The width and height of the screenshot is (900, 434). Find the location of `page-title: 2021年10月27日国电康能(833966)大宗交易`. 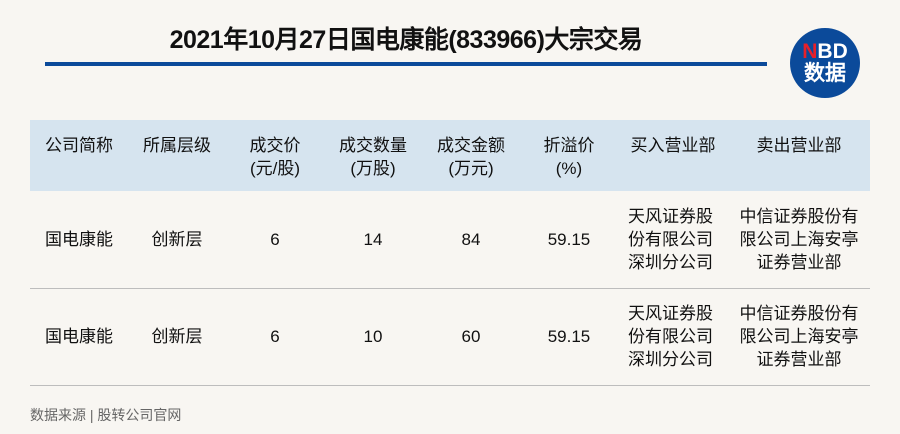

page-title: 2021年10月27日国电康能(833966)大宗交易 is located at coordinates (406, 40).